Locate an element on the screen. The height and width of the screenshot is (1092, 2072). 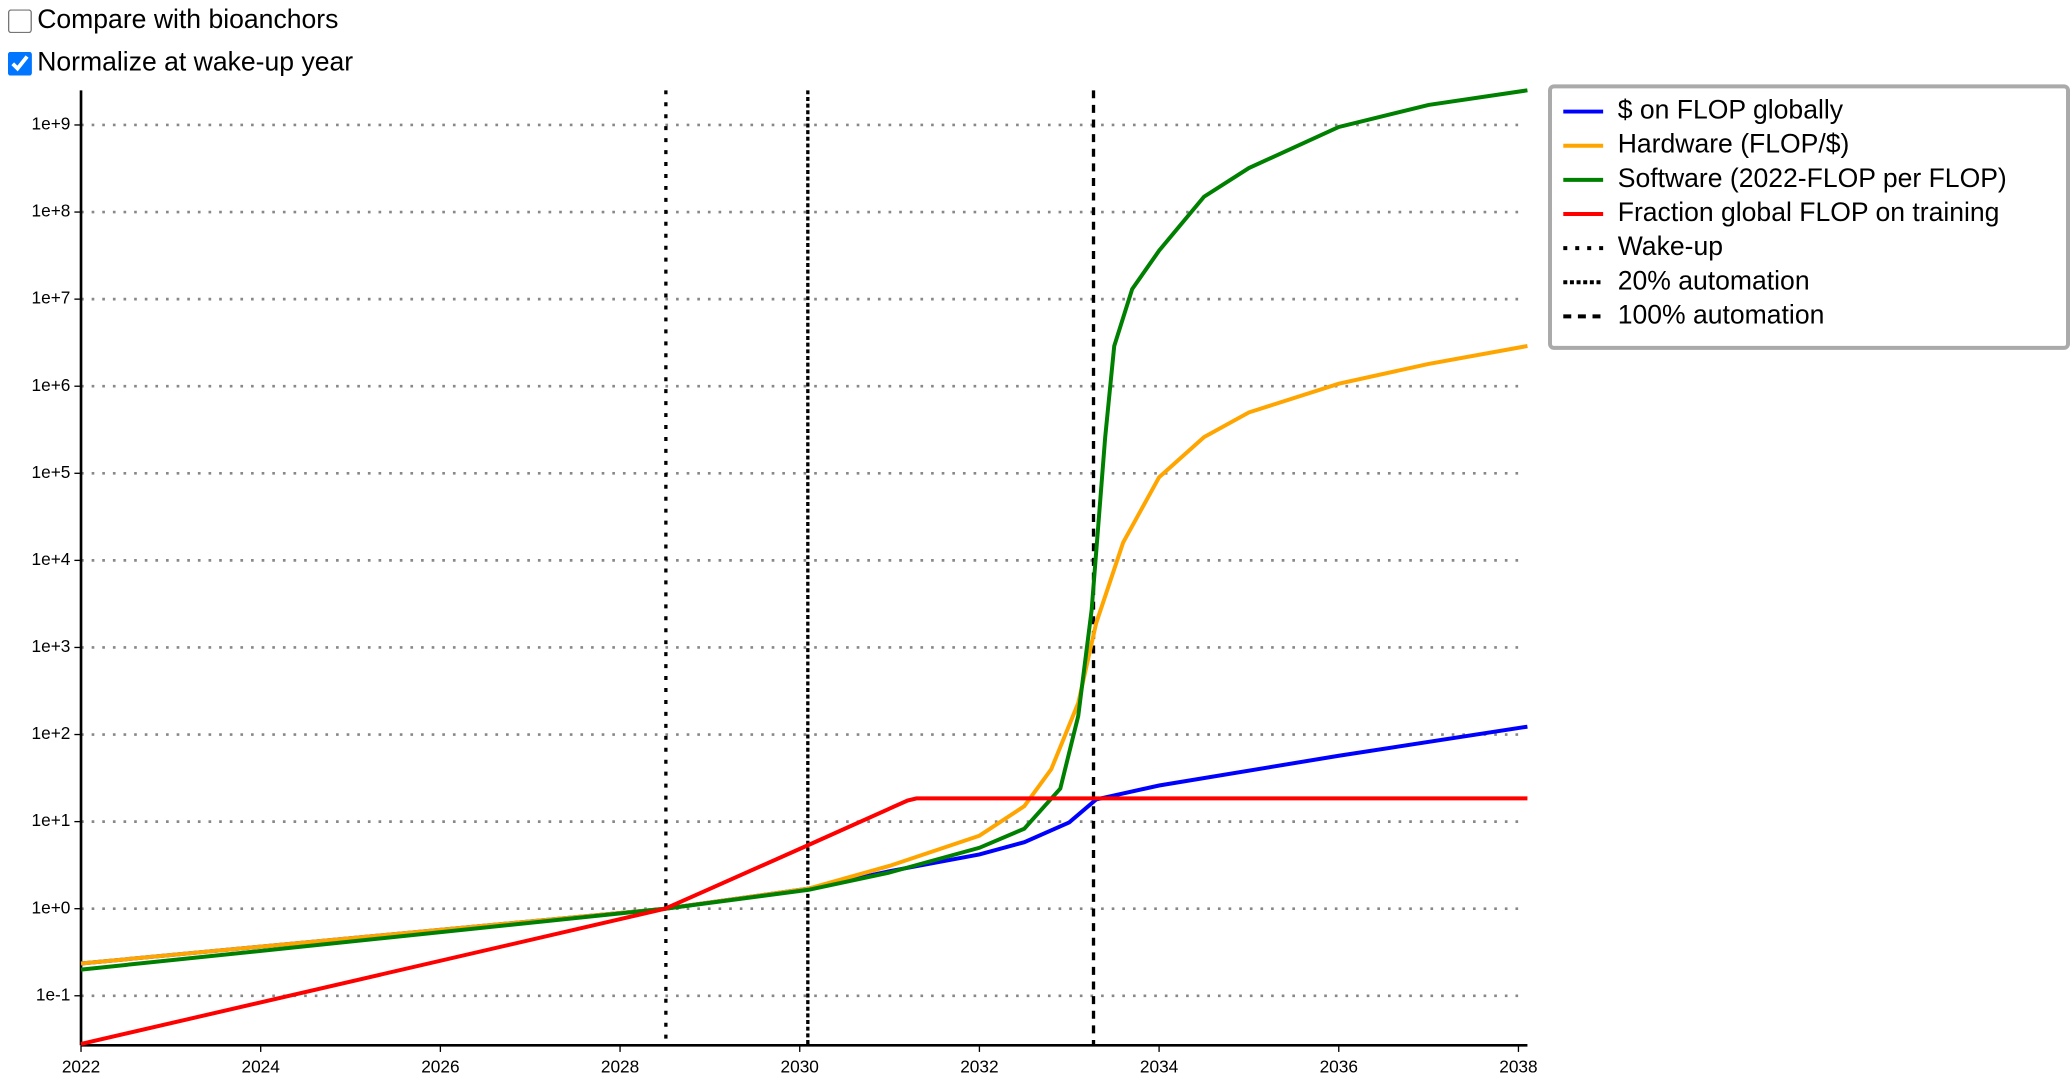
y-tick-label: 1e-1 is located at coordinates (53, 994).